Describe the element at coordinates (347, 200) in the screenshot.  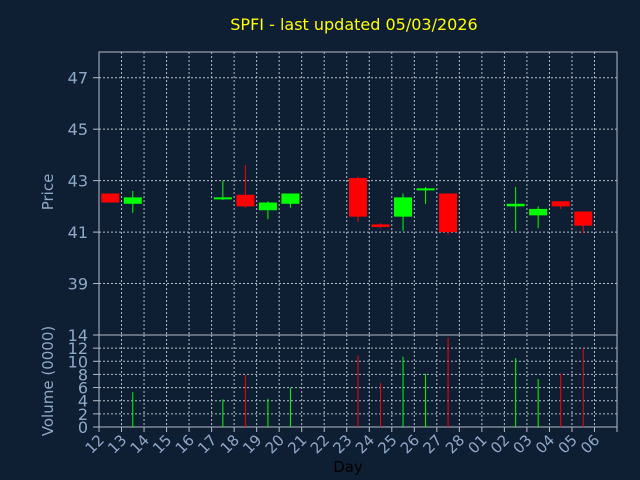
I see `candlestick-series` at that location.